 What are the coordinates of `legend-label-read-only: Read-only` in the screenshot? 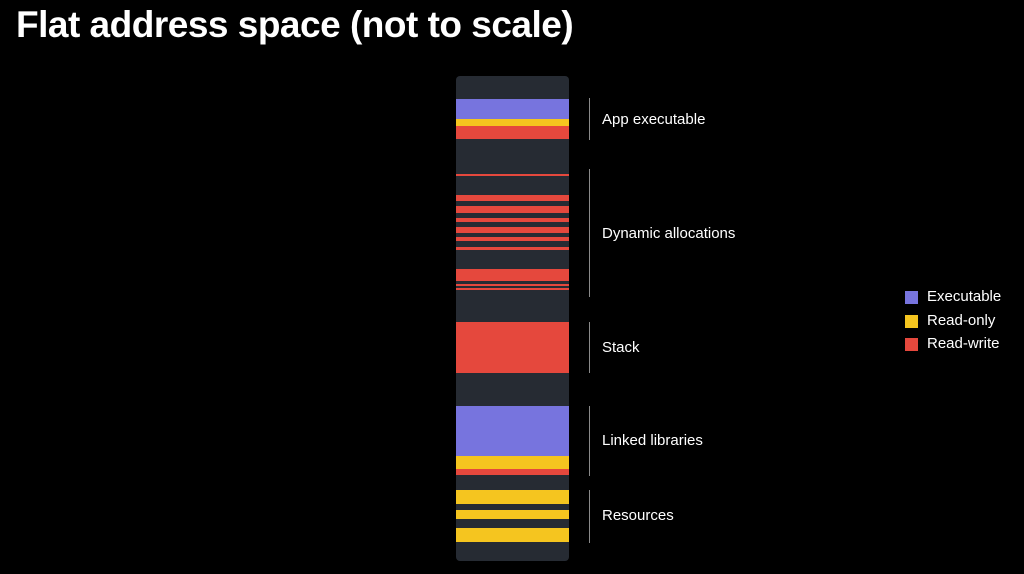 It's located at (961, 320).